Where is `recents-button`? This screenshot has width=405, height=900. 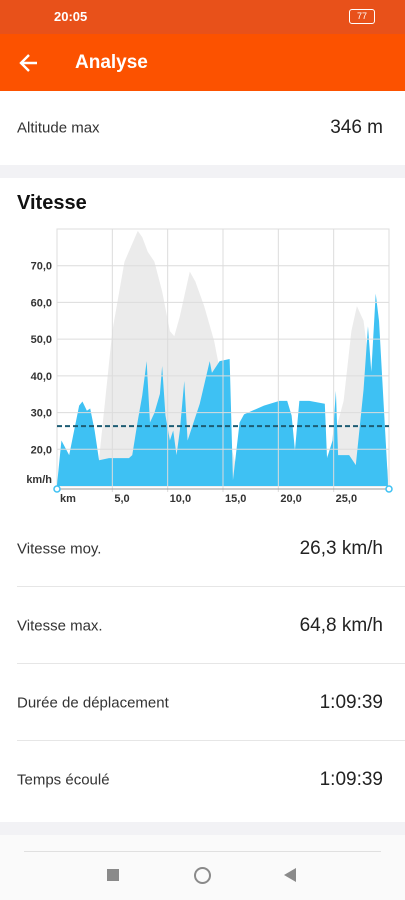
recents-button is located at coordinates (113, 875).